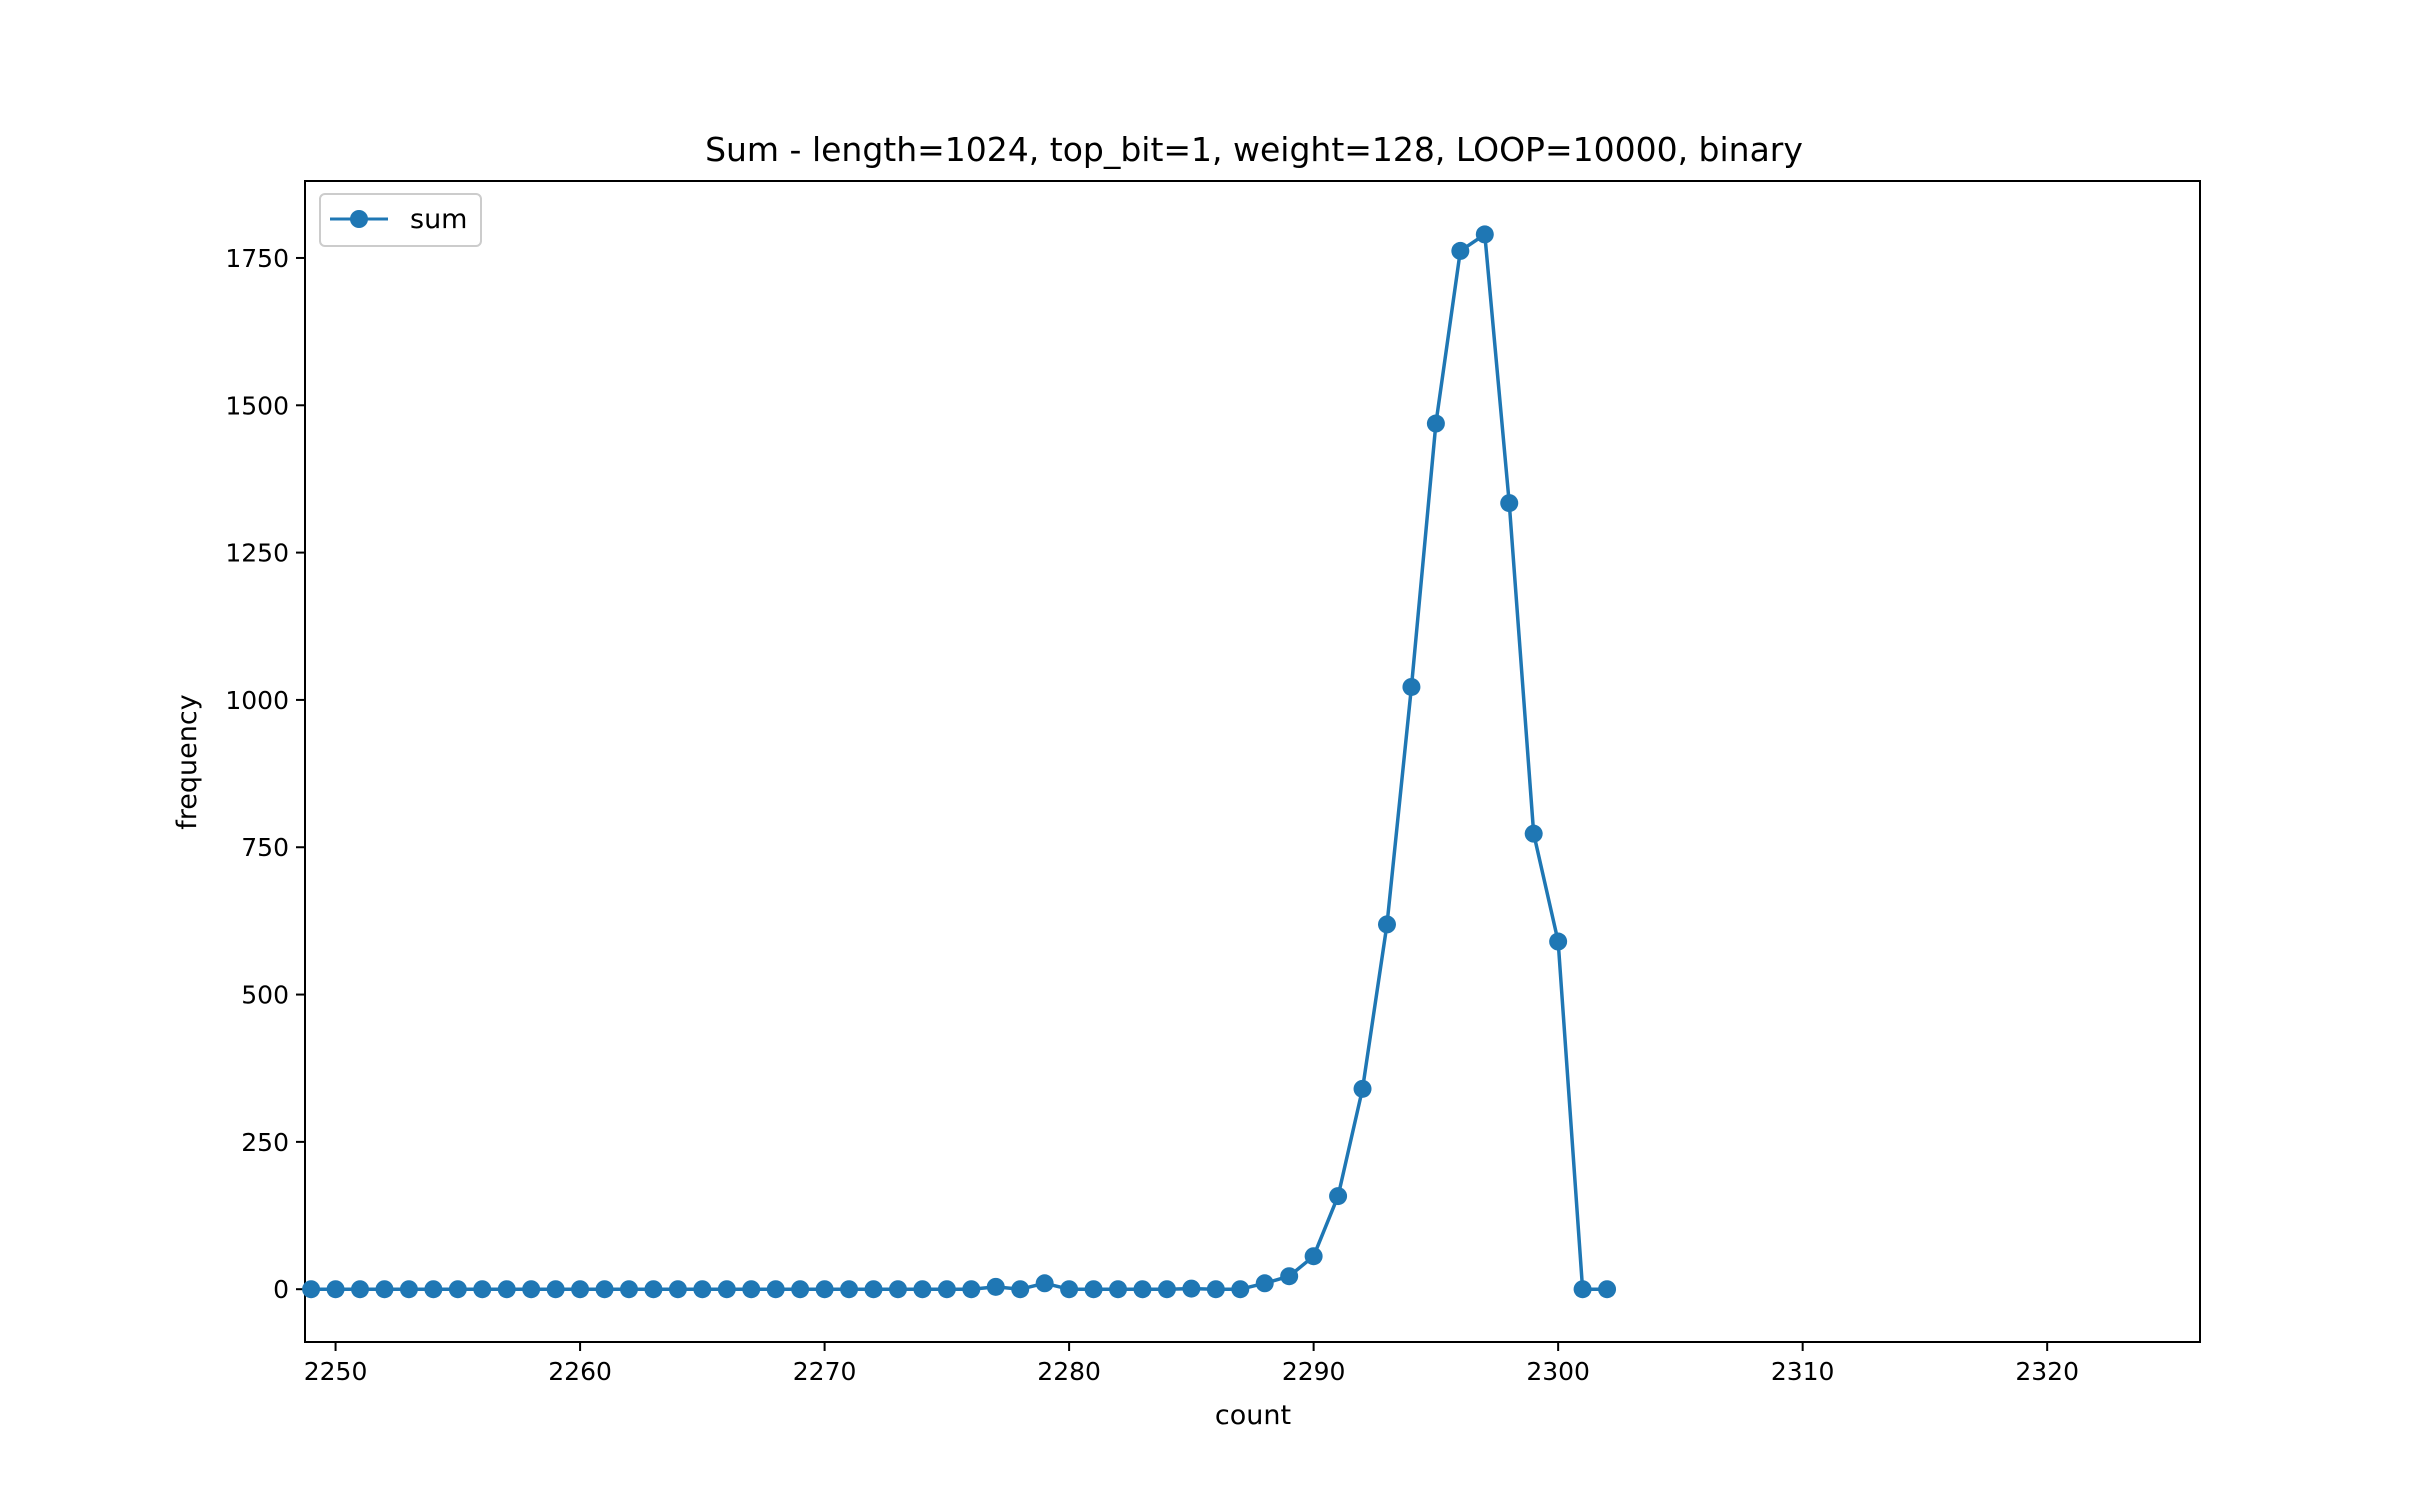 This screenshot has width=2418, height=1492. What do you see at coordinates (265, 995) in the screenshot?
I see `y-tick-label: 500` at bounding box center [265, 995].